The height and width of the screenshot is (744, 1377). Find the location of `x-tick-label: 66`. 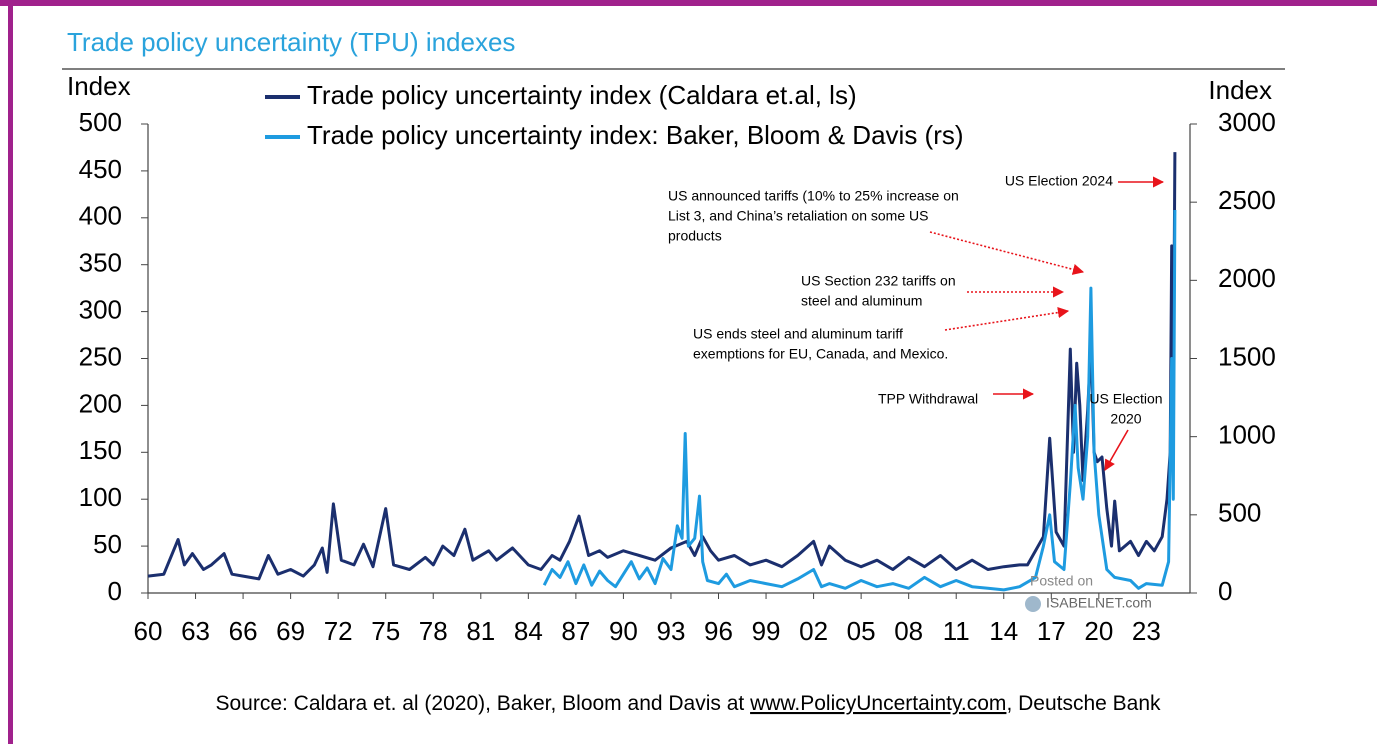

x-tick-label: 66 is located at coordinates (243, 631).